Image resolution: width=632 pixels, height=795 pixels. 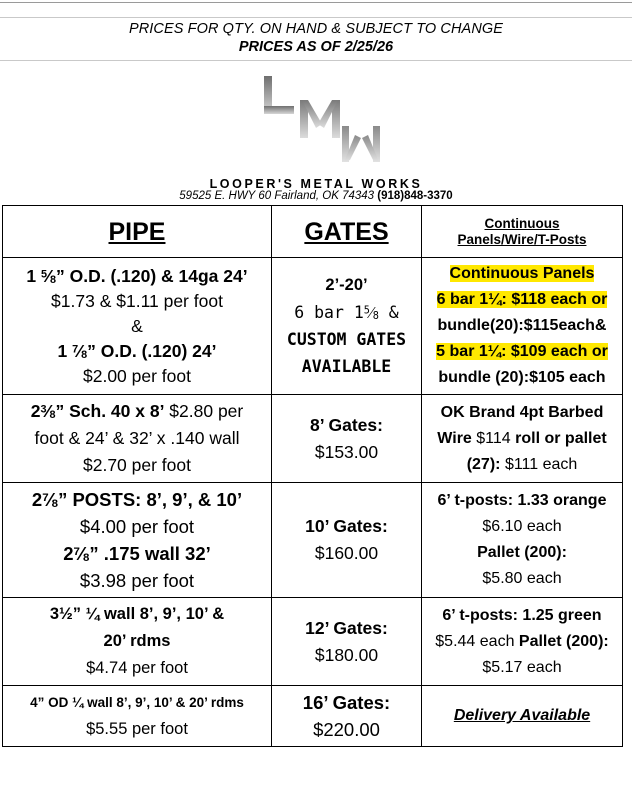 What do you see at coordinates (522, 223) in the screenshot?
I see `column-header-continuous-line1: Continuous` at bounding box center [522, 223].